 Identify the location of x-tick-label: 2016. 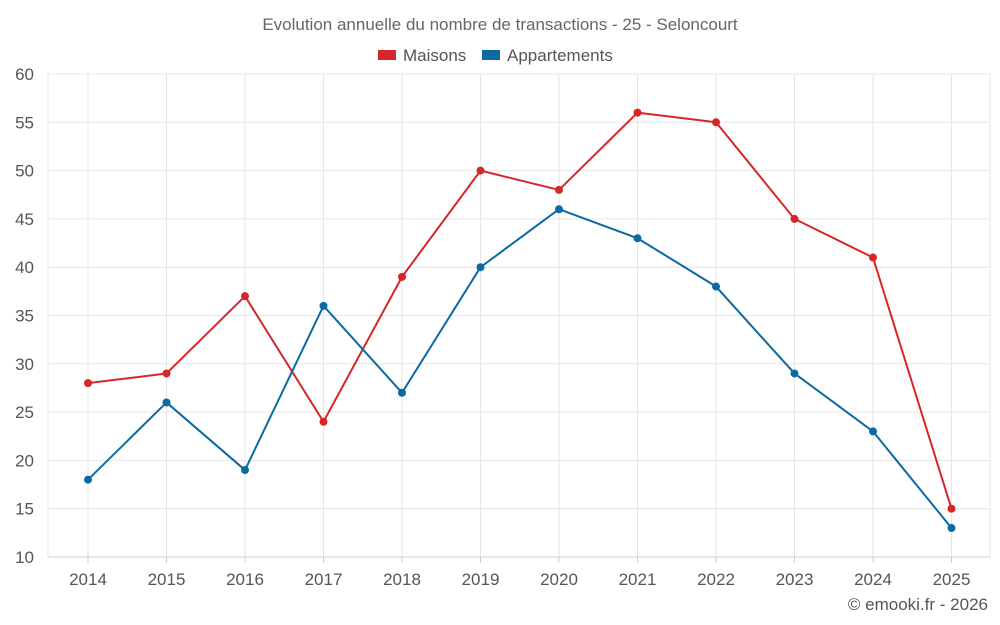
(245, 579).